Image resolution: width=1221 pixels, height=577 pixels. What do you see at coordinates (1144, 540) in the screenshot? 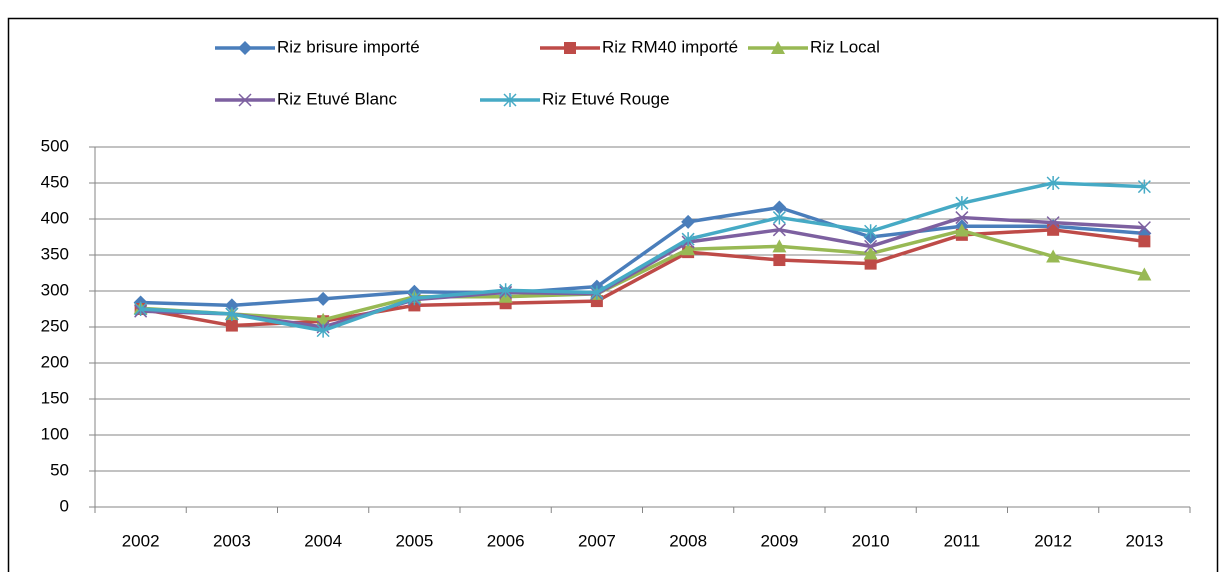
I see `x-tick-label: 2013` at bounding box center [1144, 540].